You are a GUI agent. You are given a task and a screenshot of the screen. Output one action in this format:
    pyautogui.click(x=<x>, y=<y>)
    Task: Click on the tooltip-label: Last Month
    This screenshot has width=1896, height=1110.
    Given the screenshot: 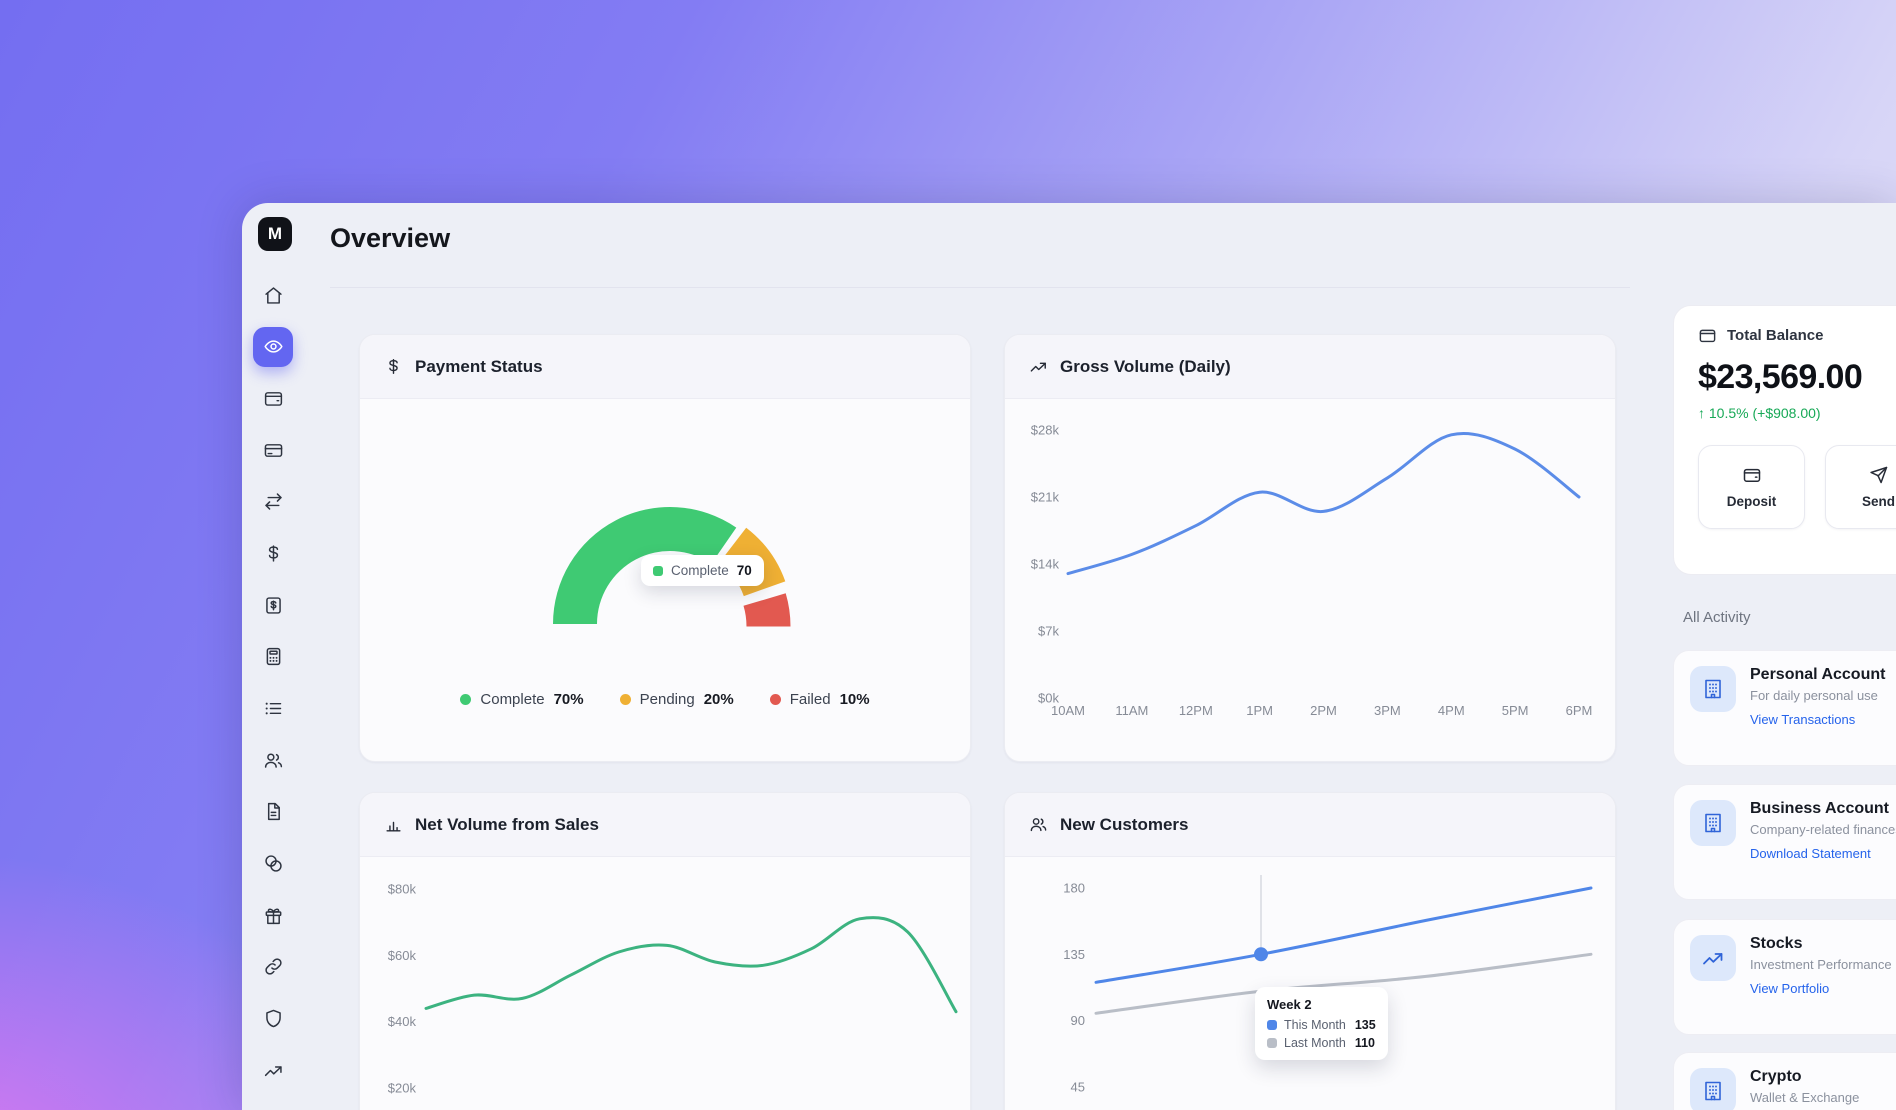 What is the action you would take?
    pyautogui.click(x=1315, y=1043)
    